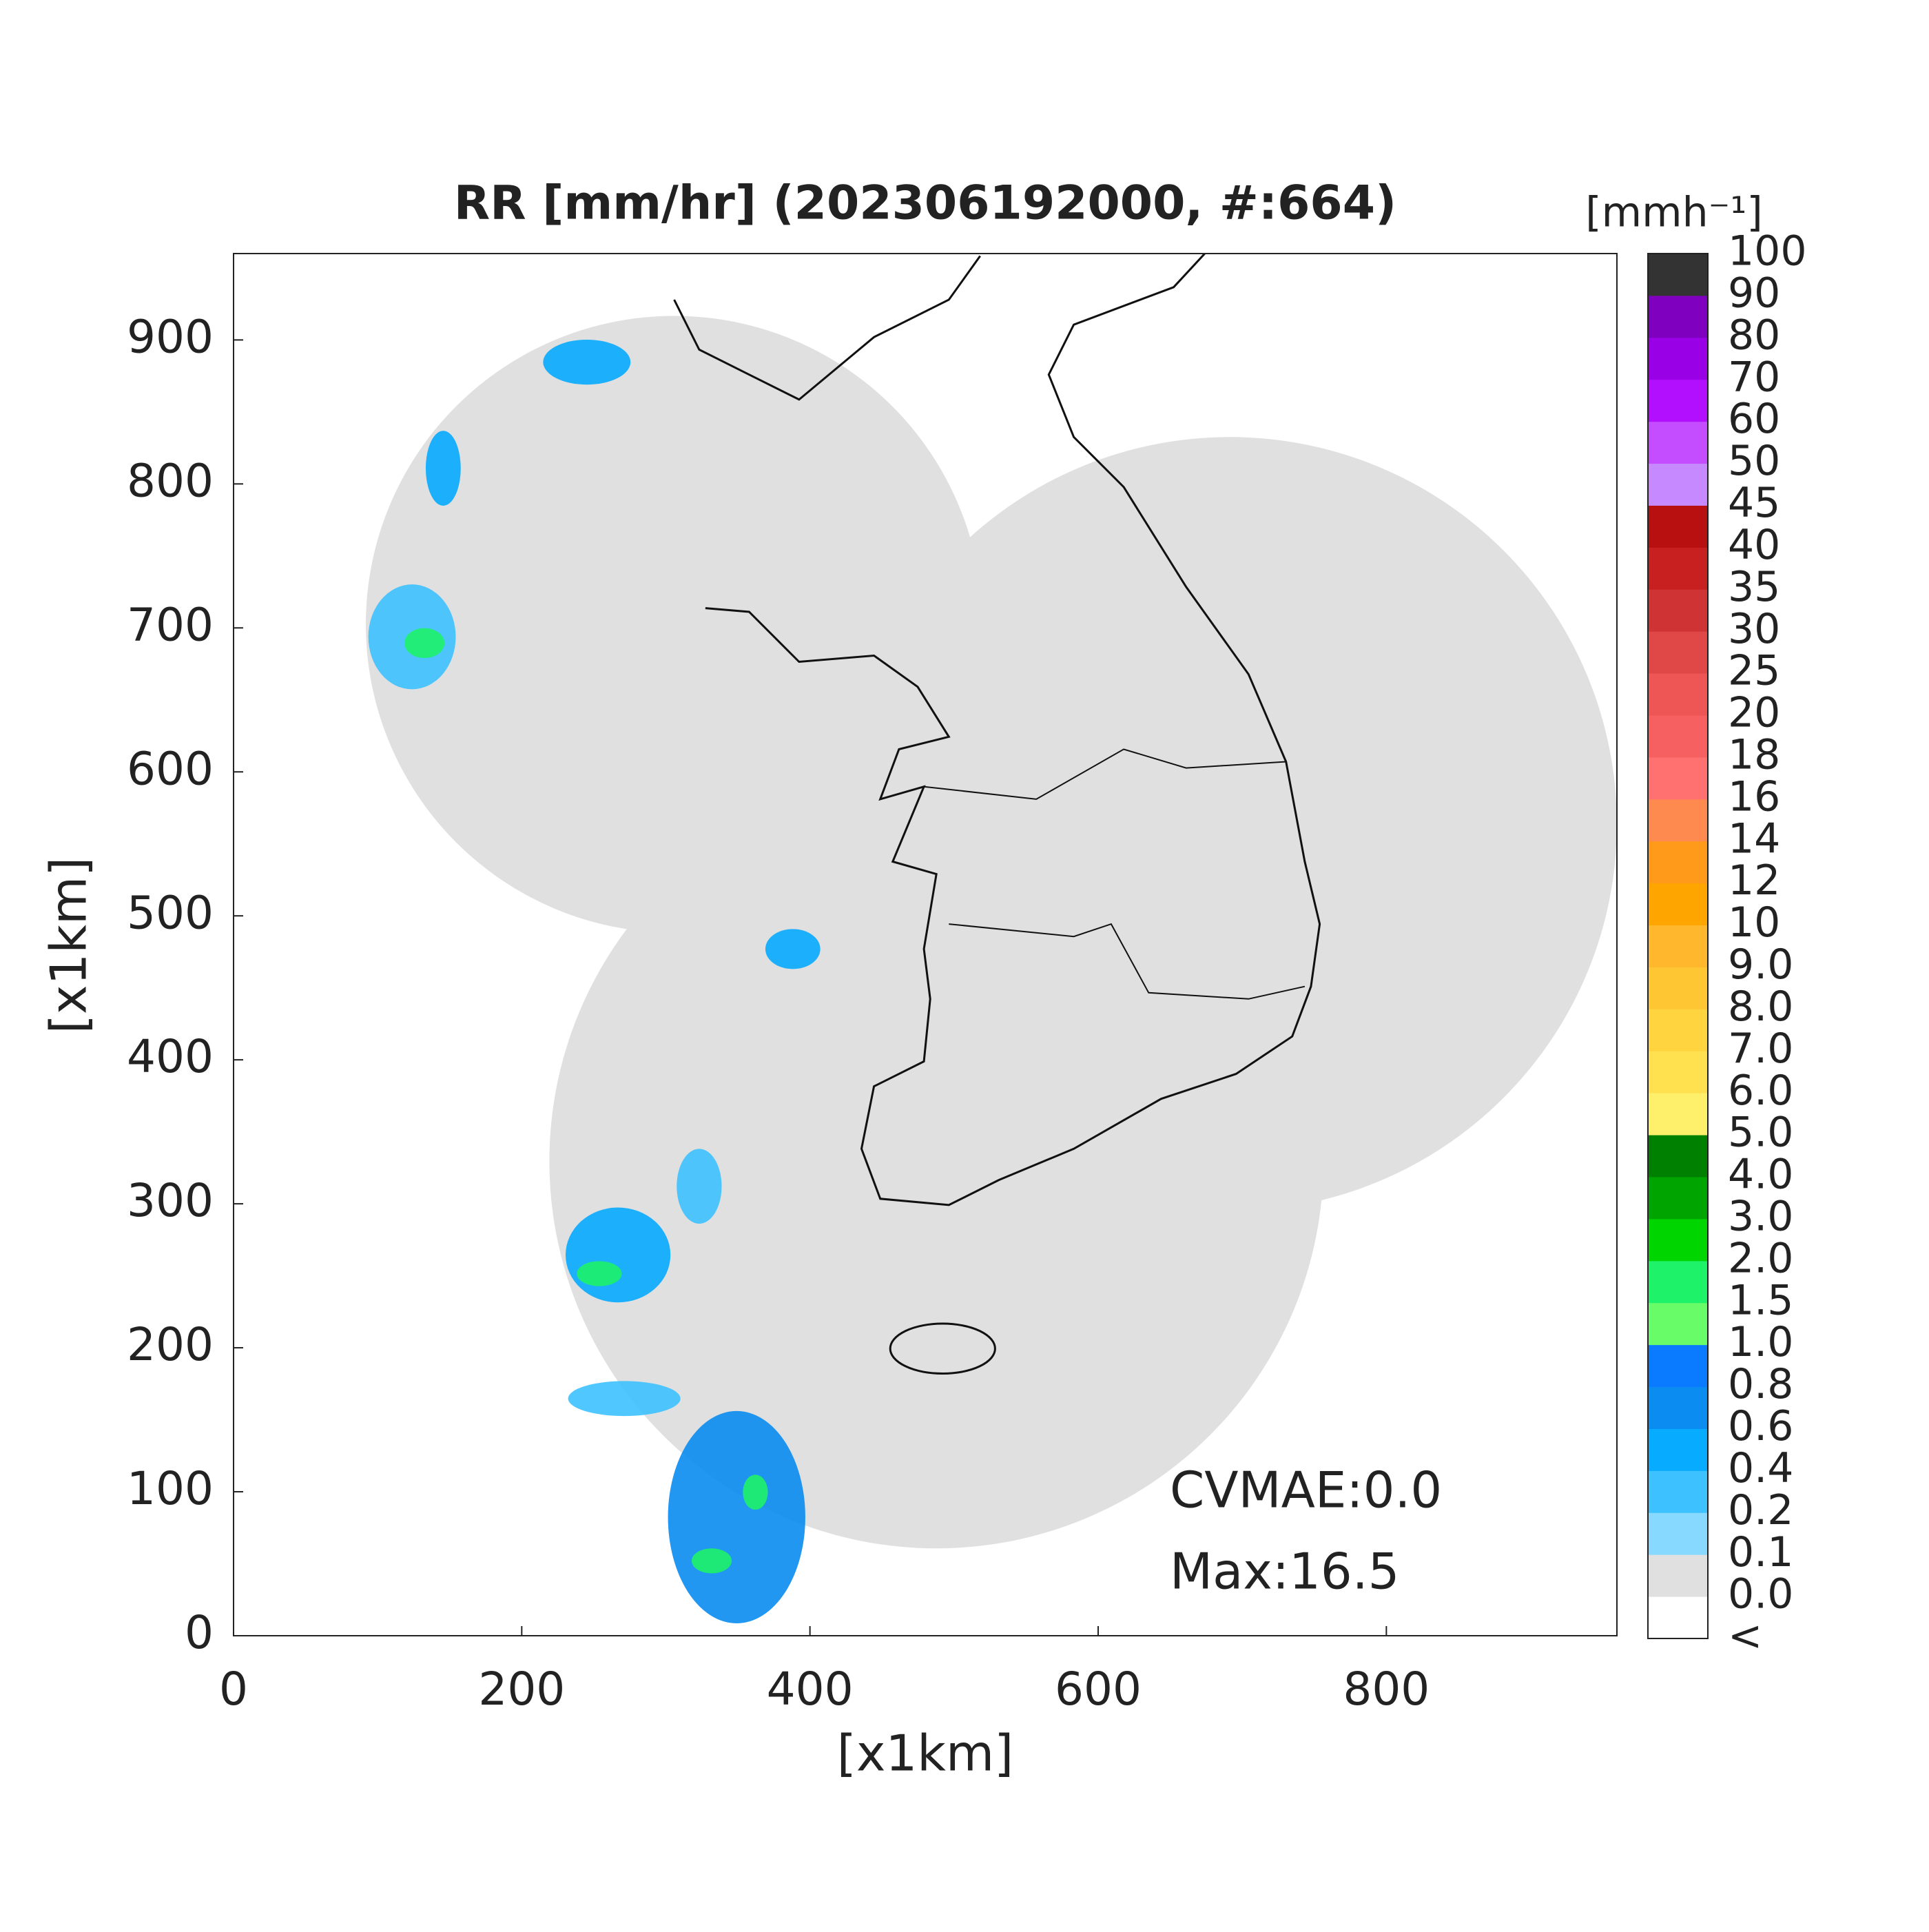  I want to click on y-tick-label: 800, so click(170, 480).